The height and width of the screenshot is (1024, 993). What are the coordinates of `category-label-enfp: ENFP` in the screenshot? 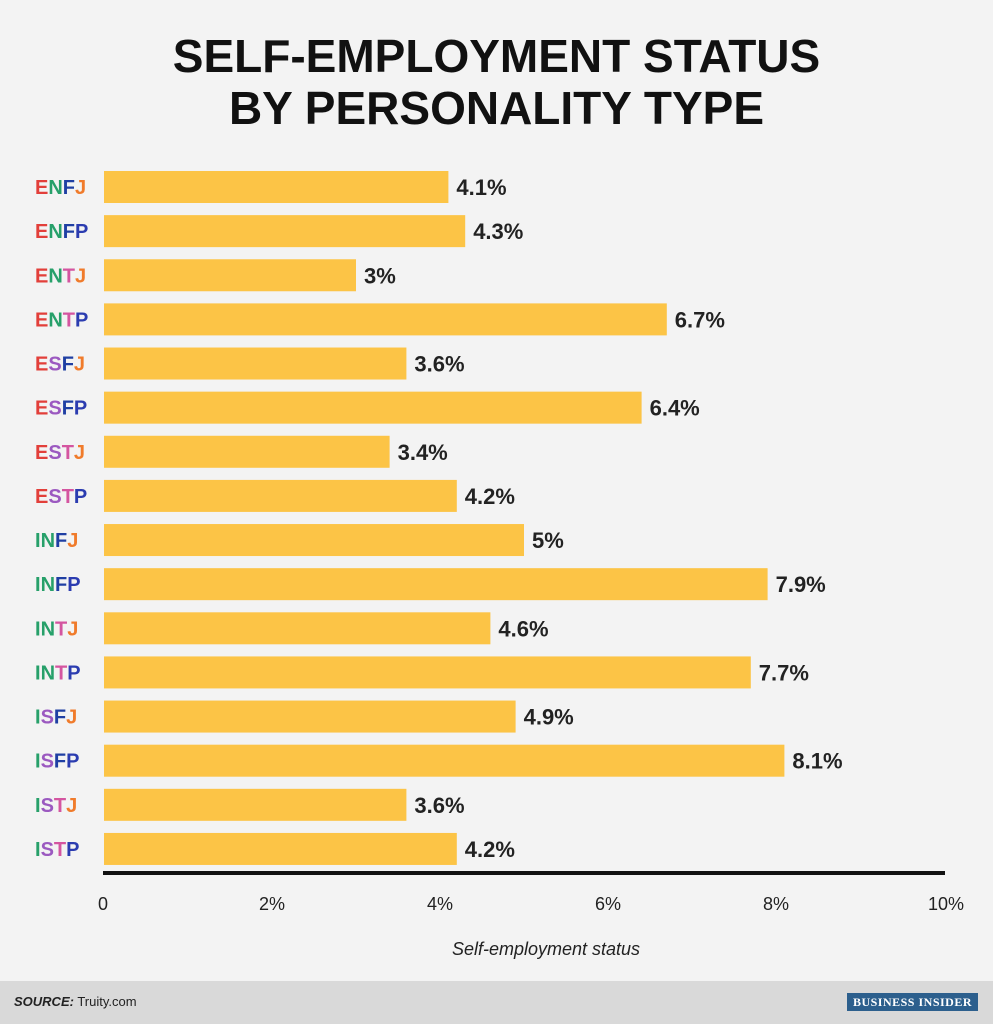 It's located at (61, 232).